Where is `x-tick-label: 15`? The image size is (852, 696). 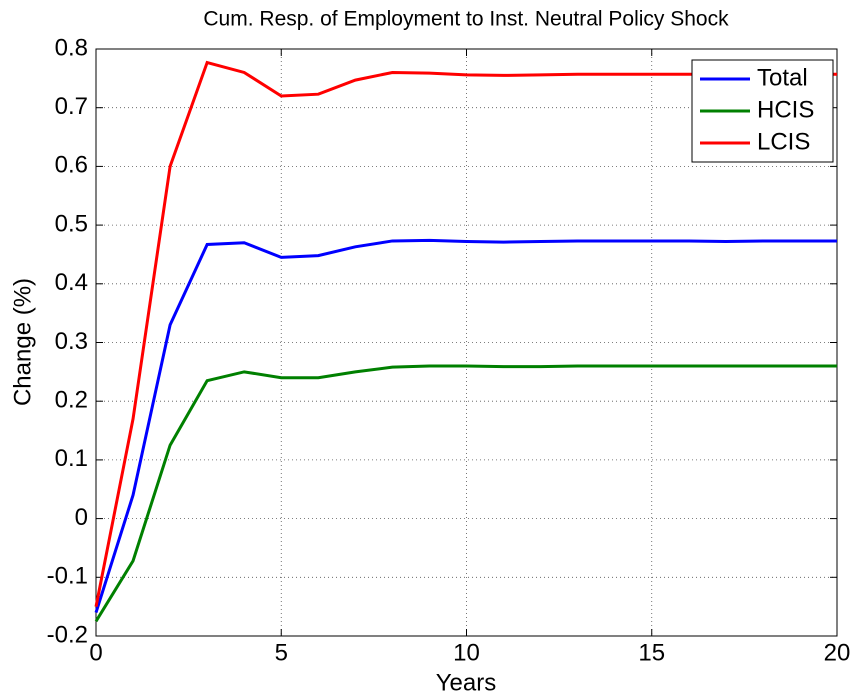 x-tick-label: 15 is located at coordinates (651, 652).